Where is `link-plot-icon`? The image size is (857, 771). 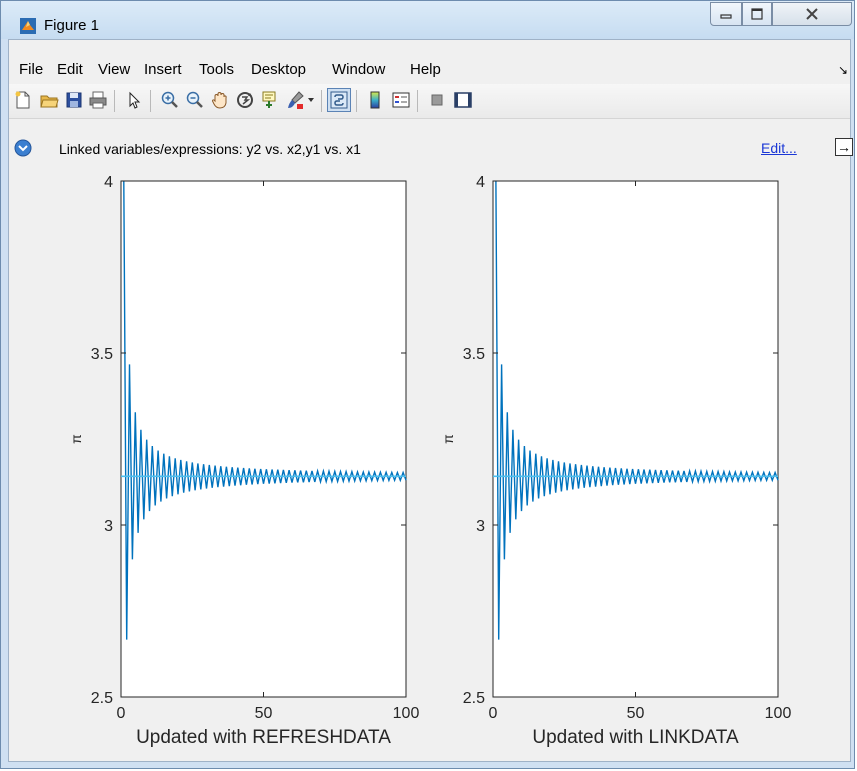
link-plot-icon is located at coordinates (339, 100).